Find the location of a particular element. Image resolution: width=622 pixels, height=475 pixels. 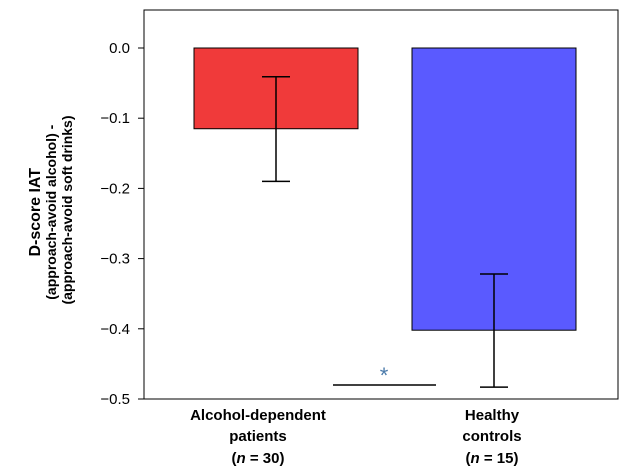

category-n-value: = 30) is located at coordinates (265, 458).